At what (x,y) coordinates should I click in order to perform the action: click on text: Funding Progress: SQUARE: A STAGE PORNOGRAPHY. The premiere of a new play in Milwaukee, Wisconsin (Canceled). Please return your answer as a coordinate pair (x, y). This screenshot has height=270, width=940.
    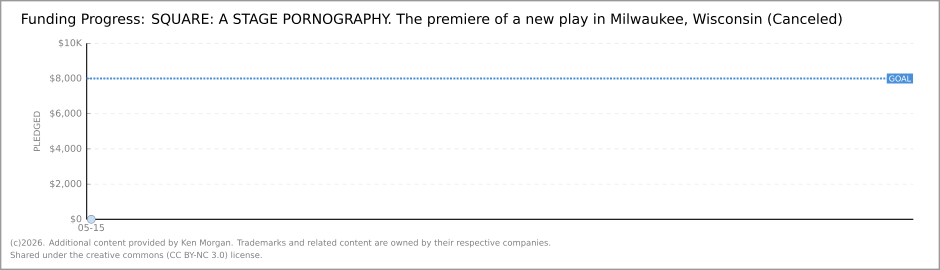
    Looking at the image, I should click on (432, 20).